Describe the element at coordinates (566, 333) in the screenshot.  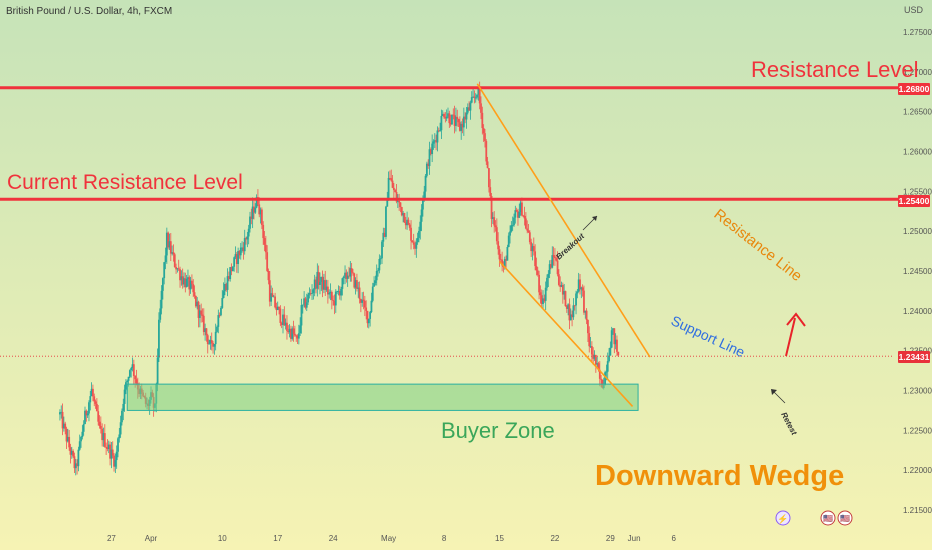
I see `wedge-support-line` at that location.